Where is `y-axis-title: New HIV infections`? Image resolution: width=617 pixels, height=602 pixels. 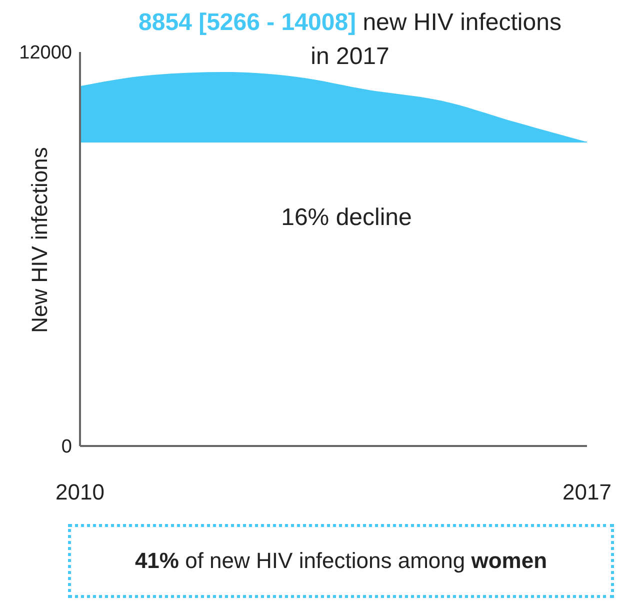 y-axis-title: New HIV infections is located at coordinates (40, 240).